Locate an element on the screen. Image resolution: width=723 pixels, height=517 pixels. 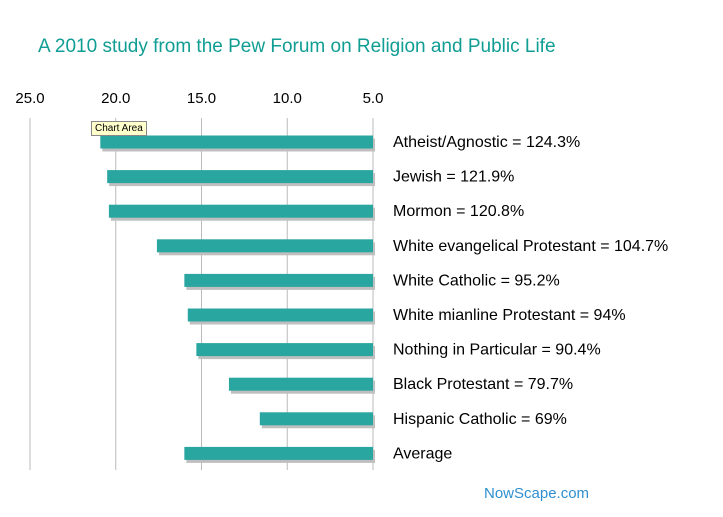
x-tick-label: 20.0 is located at coordinates (115, 98).